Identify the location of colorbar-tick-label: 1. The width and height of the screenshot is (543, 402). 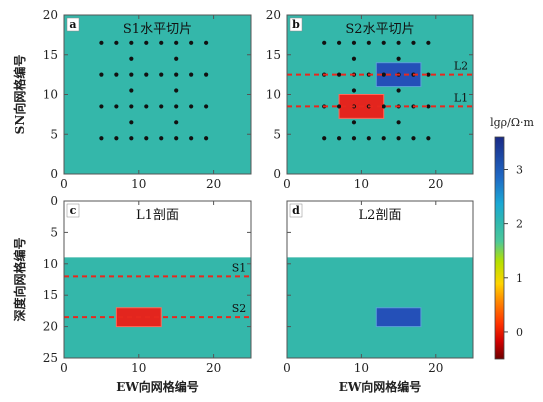
(519, 278).